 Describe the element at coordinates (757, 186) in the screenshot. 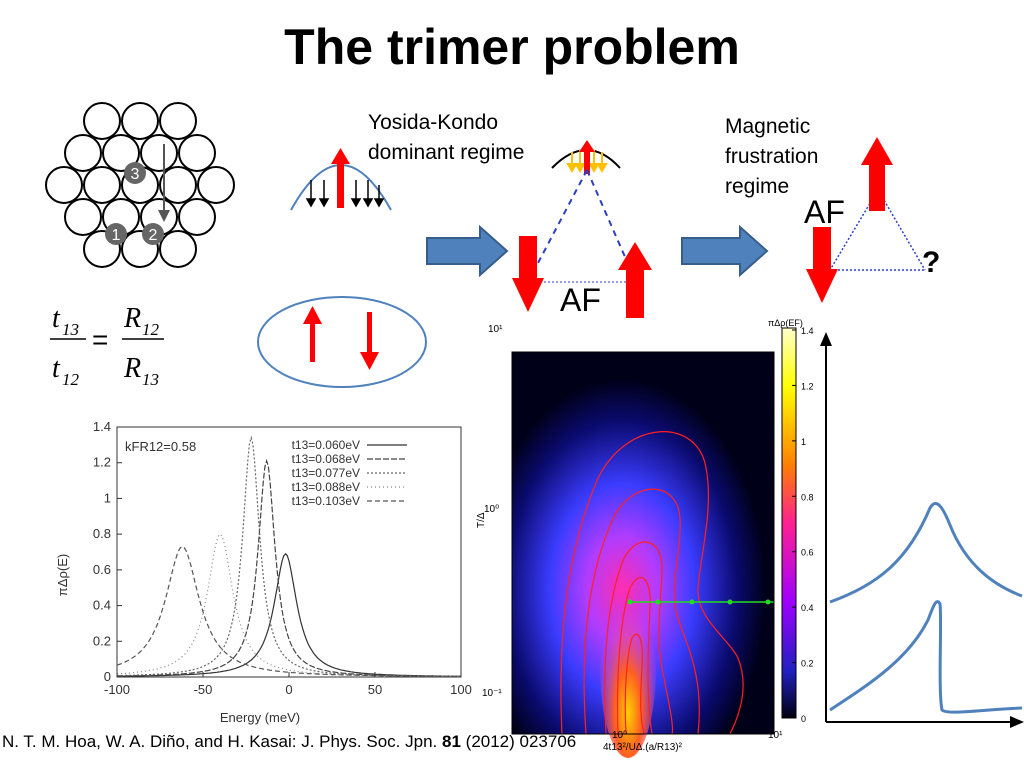

I see `magnetic-label-line3: regime` at that location.